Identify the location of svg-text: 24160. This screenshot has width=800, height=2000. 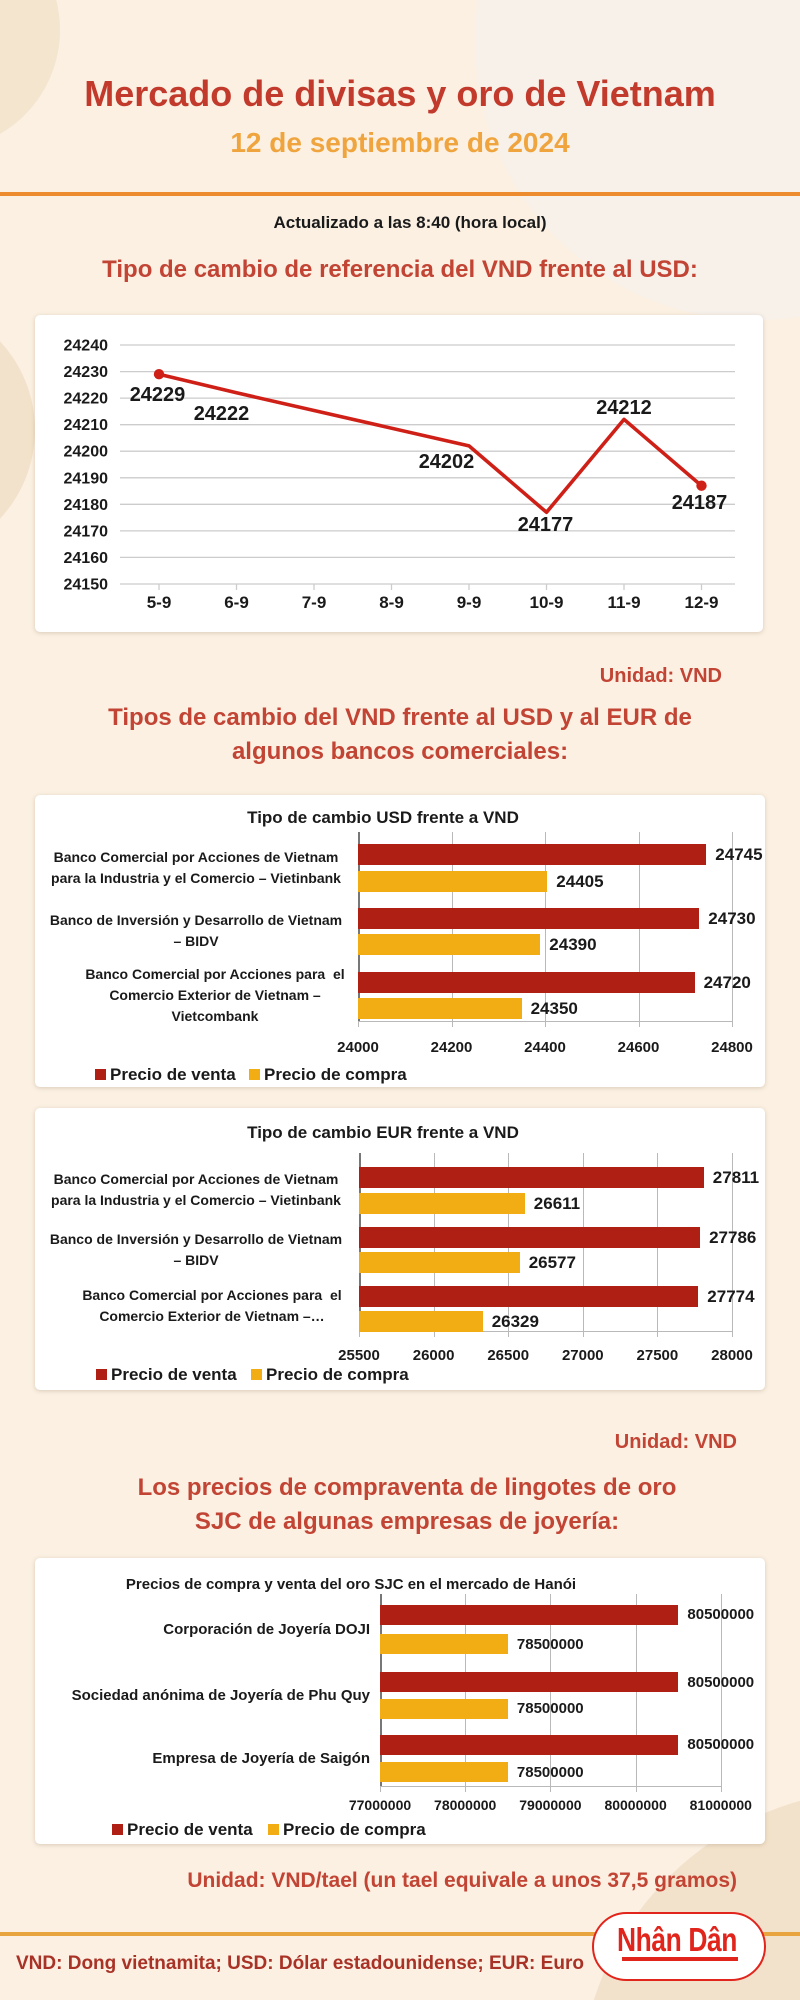
(86, 558).